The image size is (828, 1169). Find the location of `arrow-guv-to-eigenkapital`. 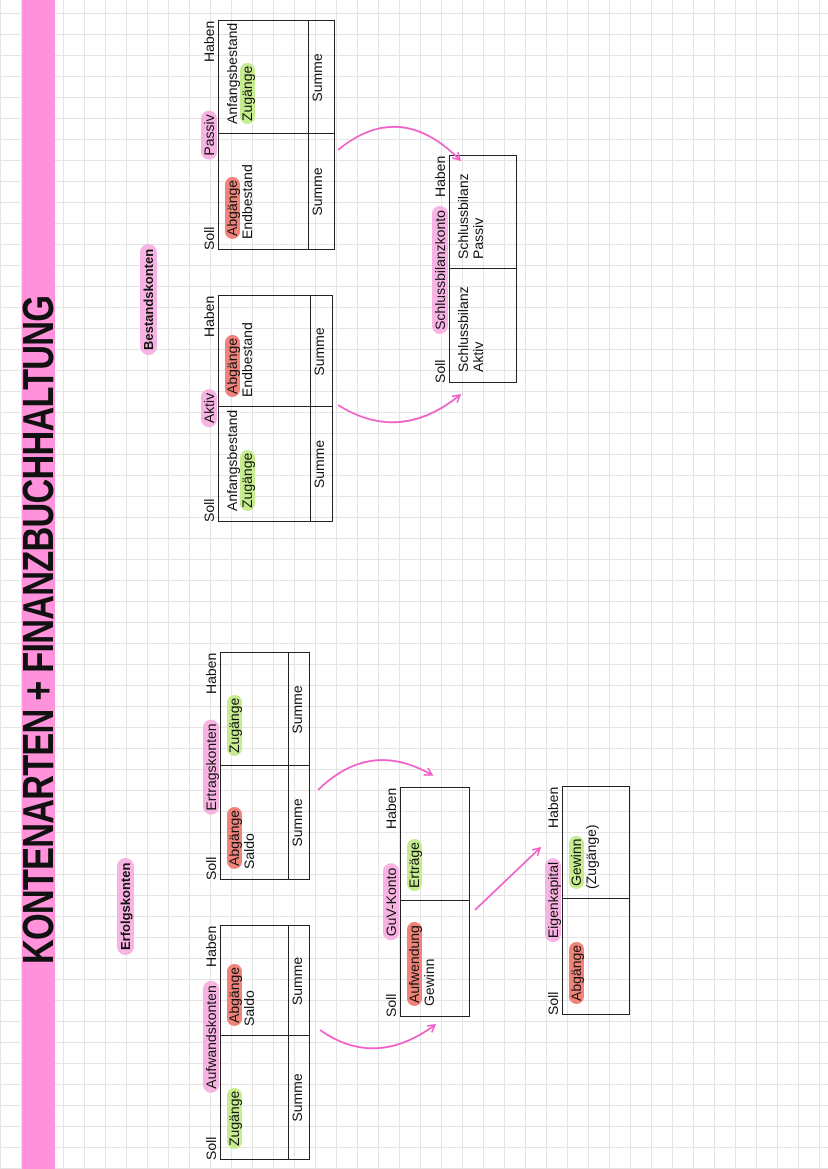

arrow-guv-to-eigenkapital is located at coordinates (508, 878).